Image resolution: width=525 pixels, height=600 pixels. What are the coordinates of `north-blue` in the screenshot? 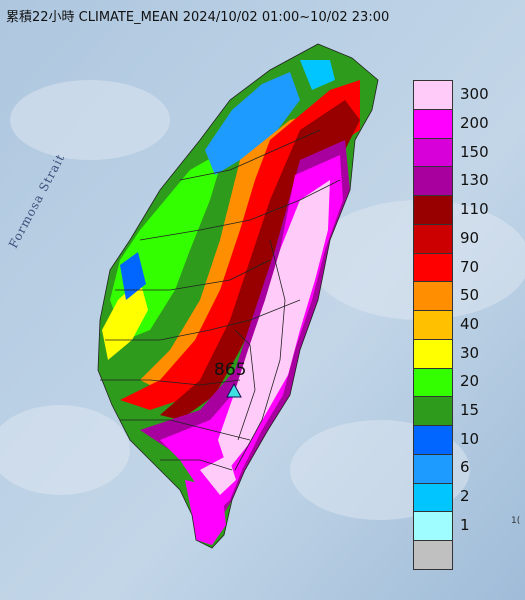 It's located at (252, 123).